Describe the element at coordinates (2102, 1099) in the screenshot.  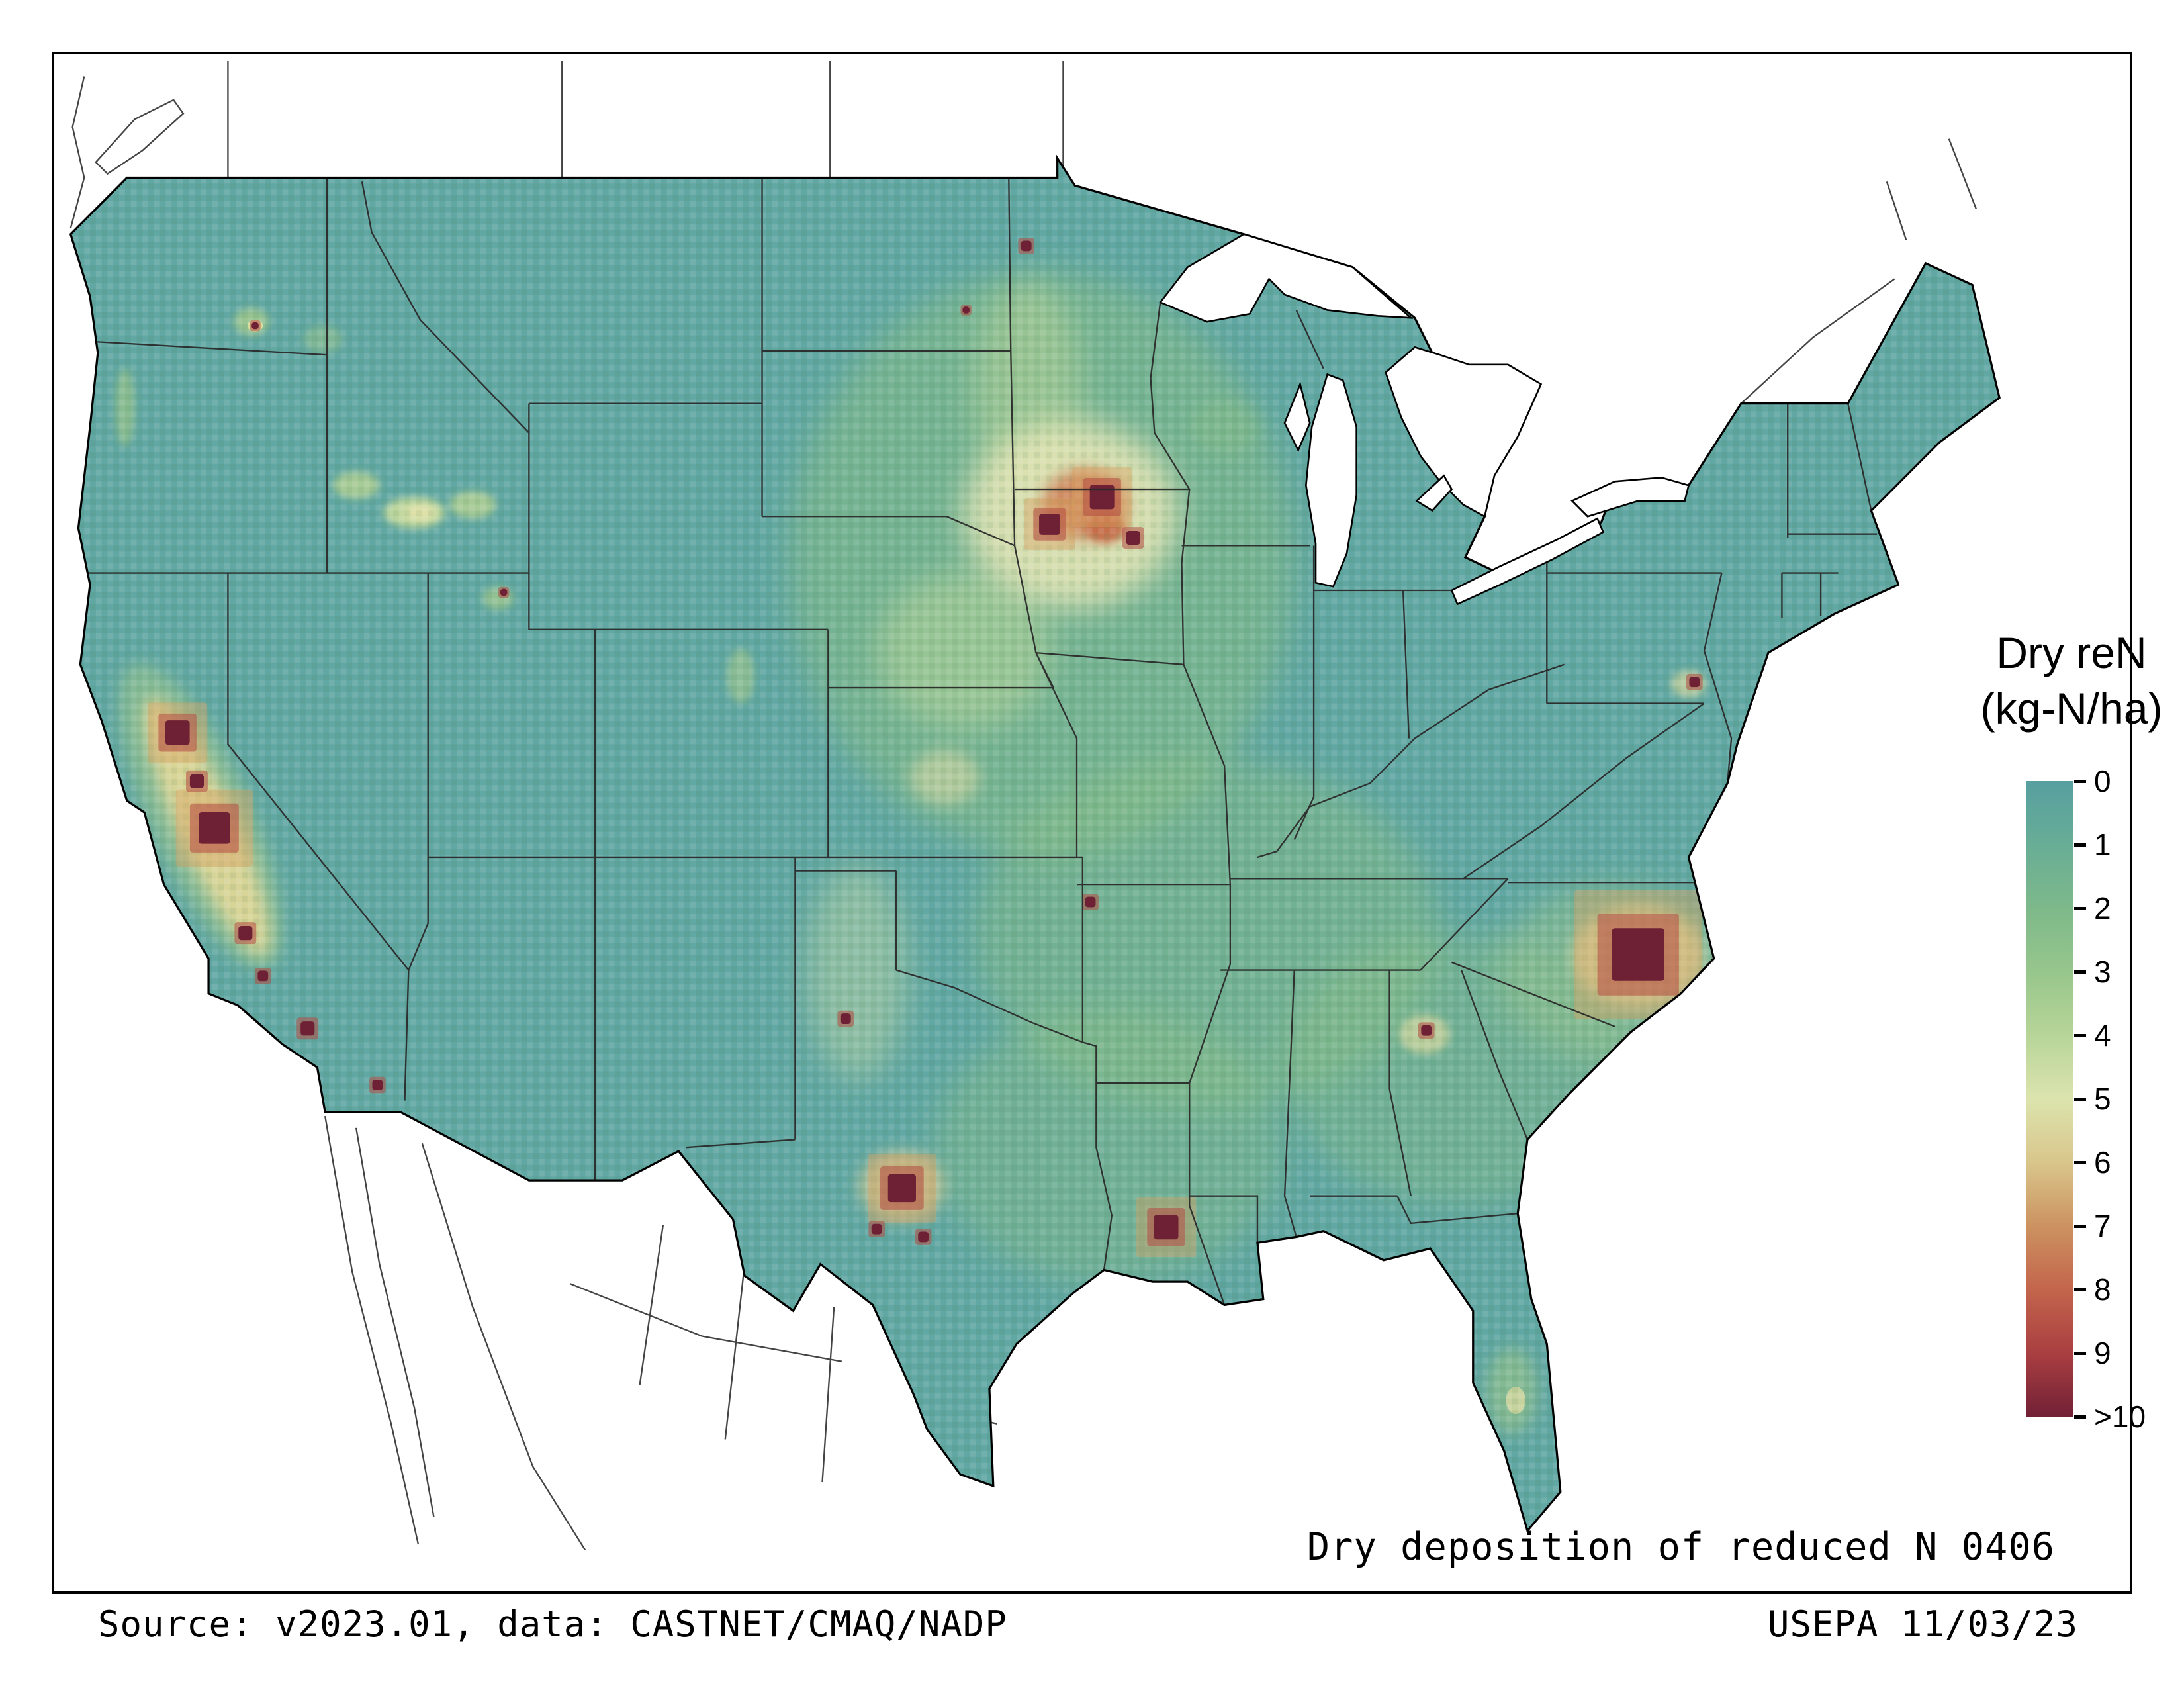
I see `tick-label: 5` at that location.